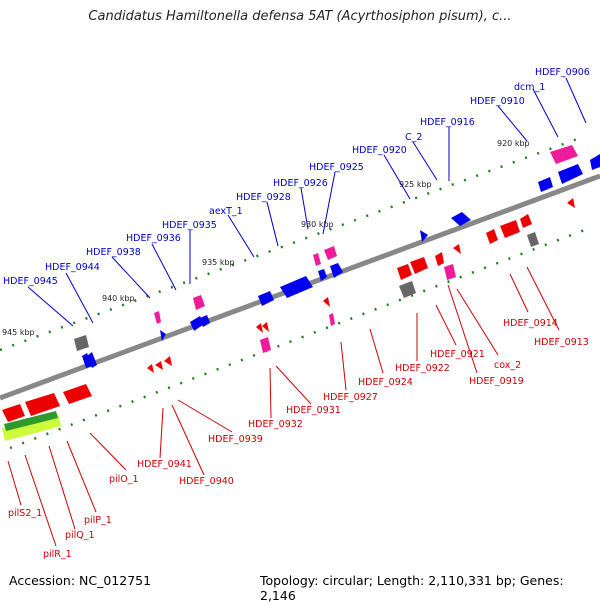 The height and width of the screenshot is (603, 600). I want to click on gene-label: HDEF_0938, so click(113, 252).